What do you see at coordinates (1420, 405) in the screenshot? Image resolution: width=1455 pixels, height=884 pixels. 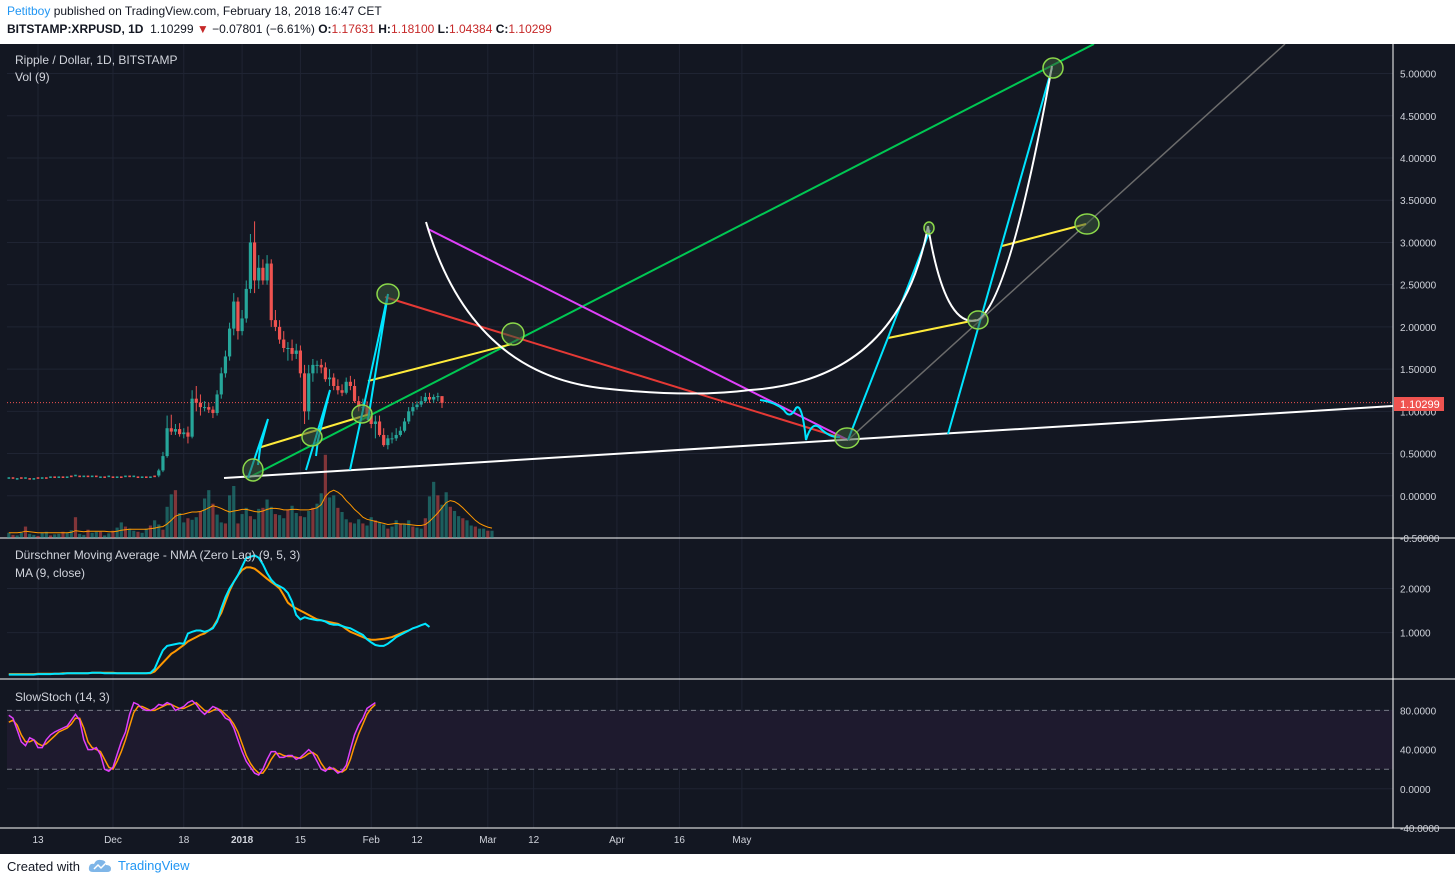 I see `price-badge-text: 1.10299` at bounding box center [1420, 405].